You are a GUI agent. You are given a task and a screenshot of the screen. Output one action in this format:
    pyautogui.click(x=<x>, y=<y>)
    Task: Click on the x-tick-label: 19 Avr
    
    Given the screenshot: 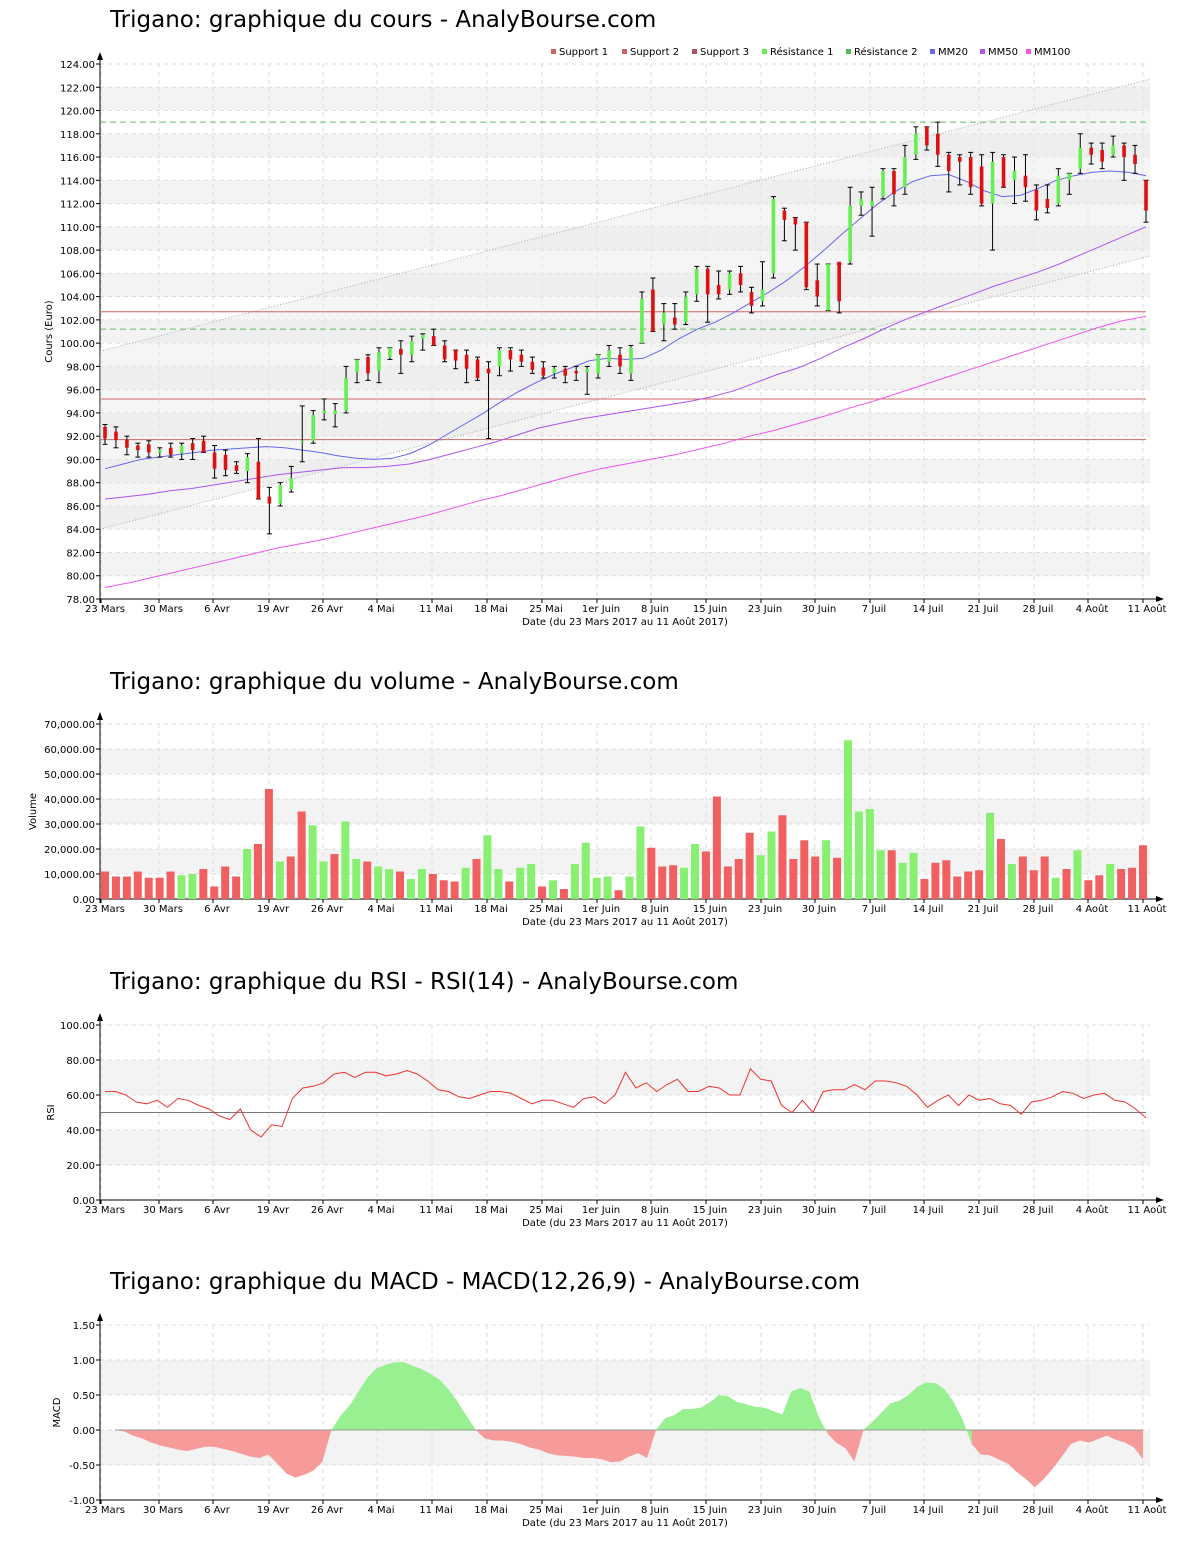 What is the action you would take?
    pyautogui.click(x=273, y=909)
    